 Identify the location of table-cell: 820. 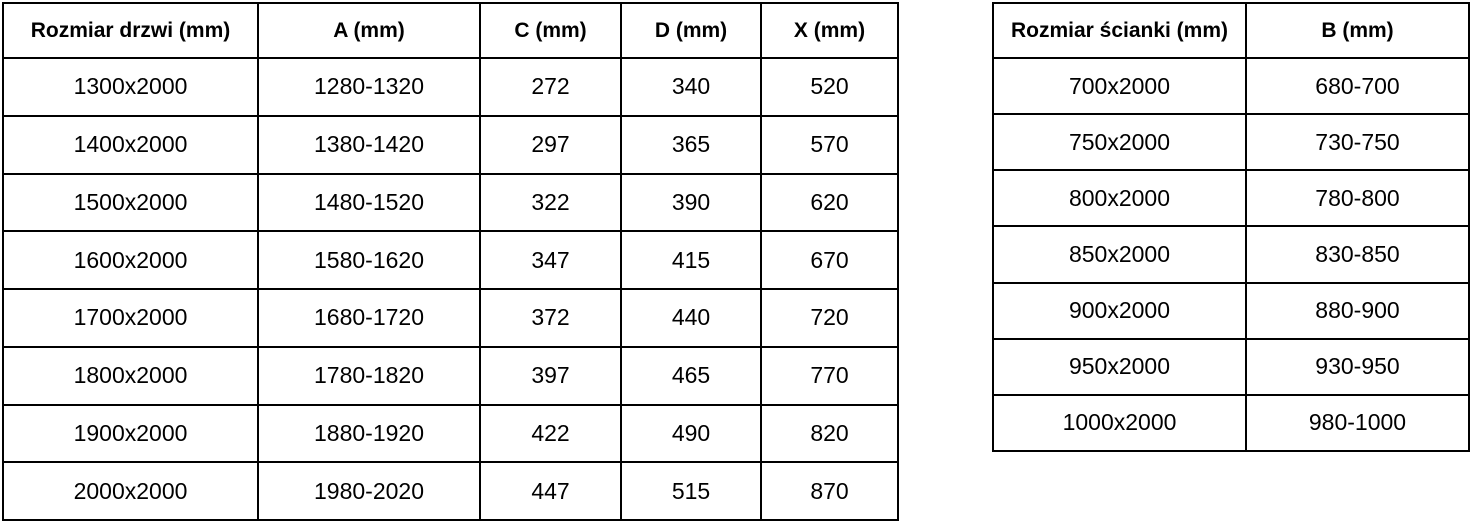
(829, 433).